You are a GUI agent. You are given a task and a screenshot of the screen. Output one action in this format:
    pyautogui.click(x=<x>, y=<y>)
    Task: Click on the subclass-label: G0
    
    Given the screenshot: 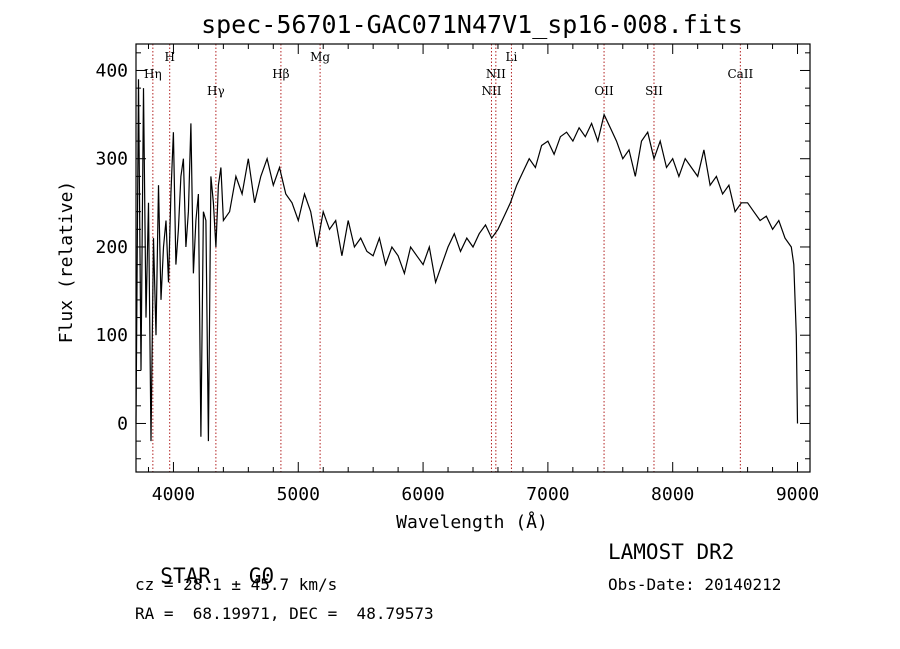 What is the action you would take?
    pyautogui.click(x=261, y=576)
    